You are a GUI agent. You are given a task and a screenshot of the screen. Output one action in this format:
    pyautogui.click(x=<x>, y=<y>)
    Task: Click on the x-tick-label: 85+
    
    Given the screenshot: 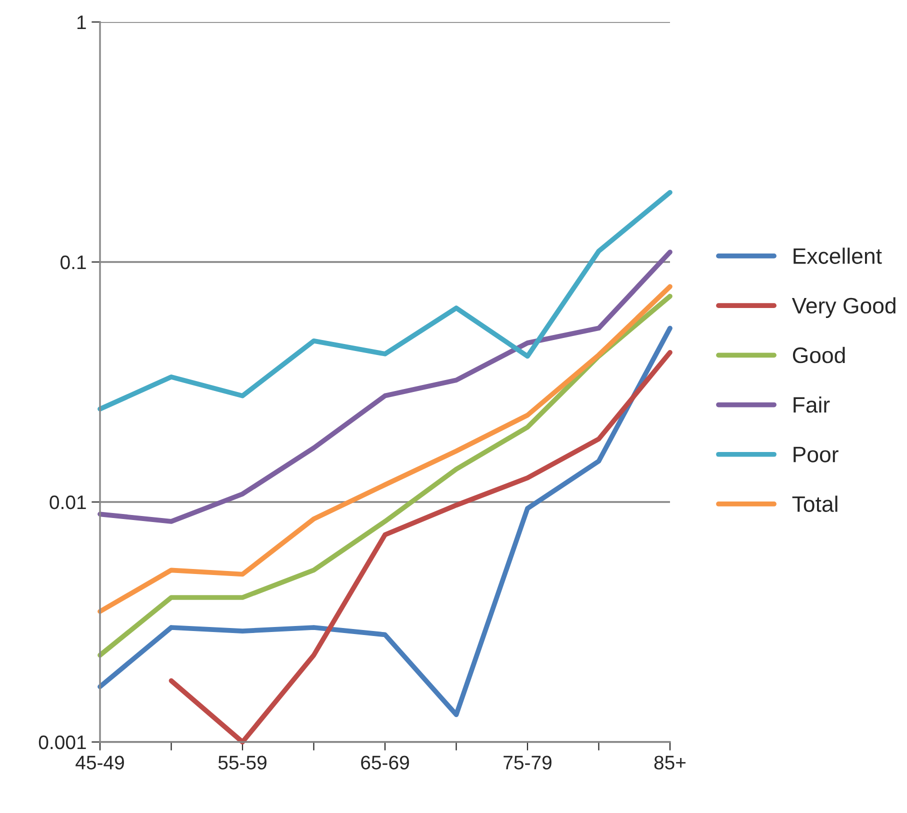 What is the action you would take?
    pyautogui.click(x=670, y=763)
    